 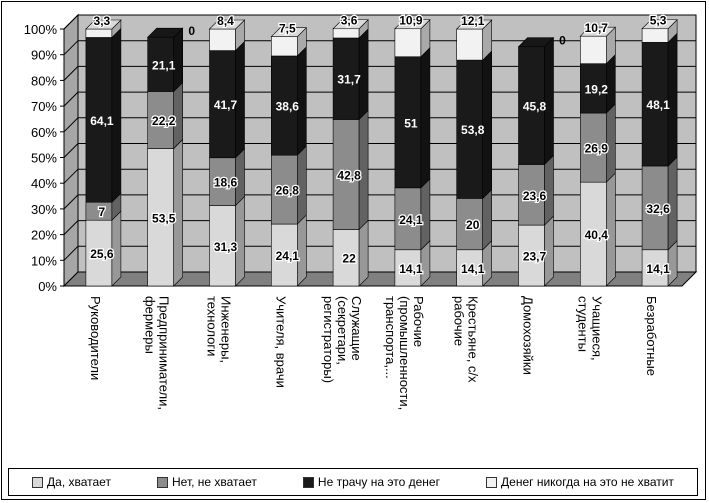 What do you see at coordinates (102, 254) in the screenshot?
I see `data-label: 25,6` at bounding box center [102, 254].